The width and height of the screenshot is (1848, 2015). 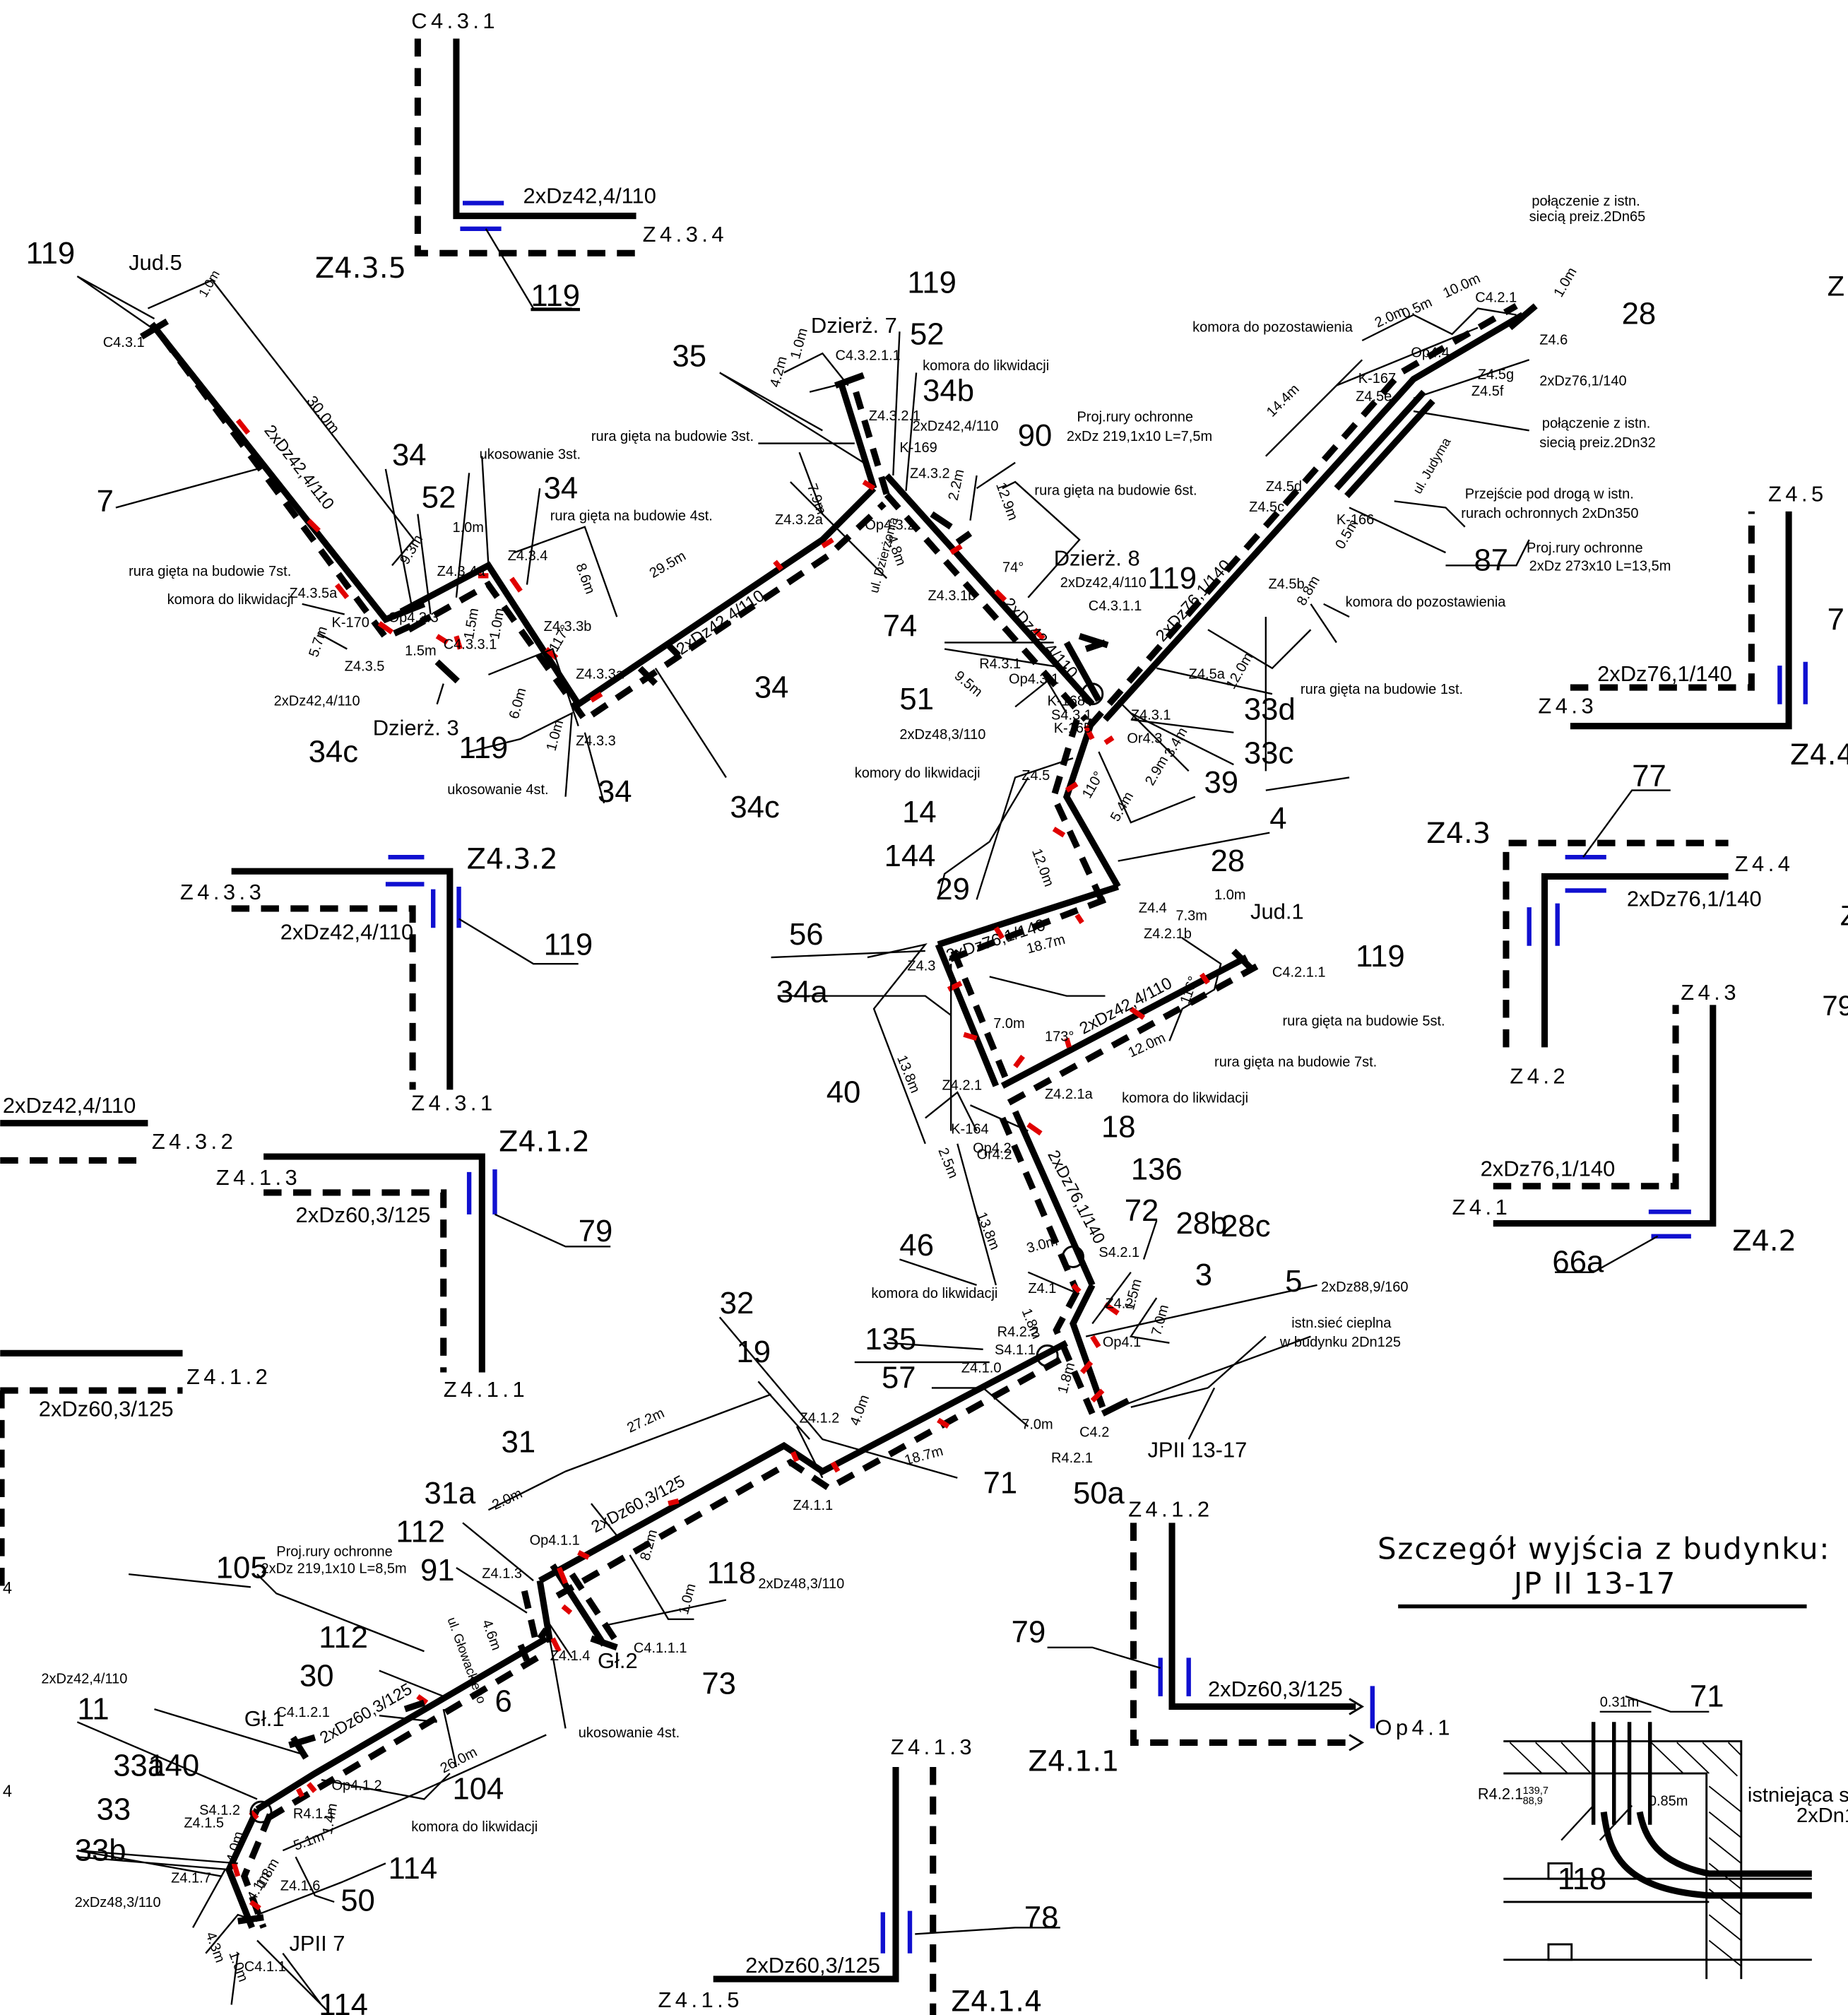 What do you see at coordinates (1221, 783) in the screenshot?
I see `marker: 39` at bounding box center [1221, 783].